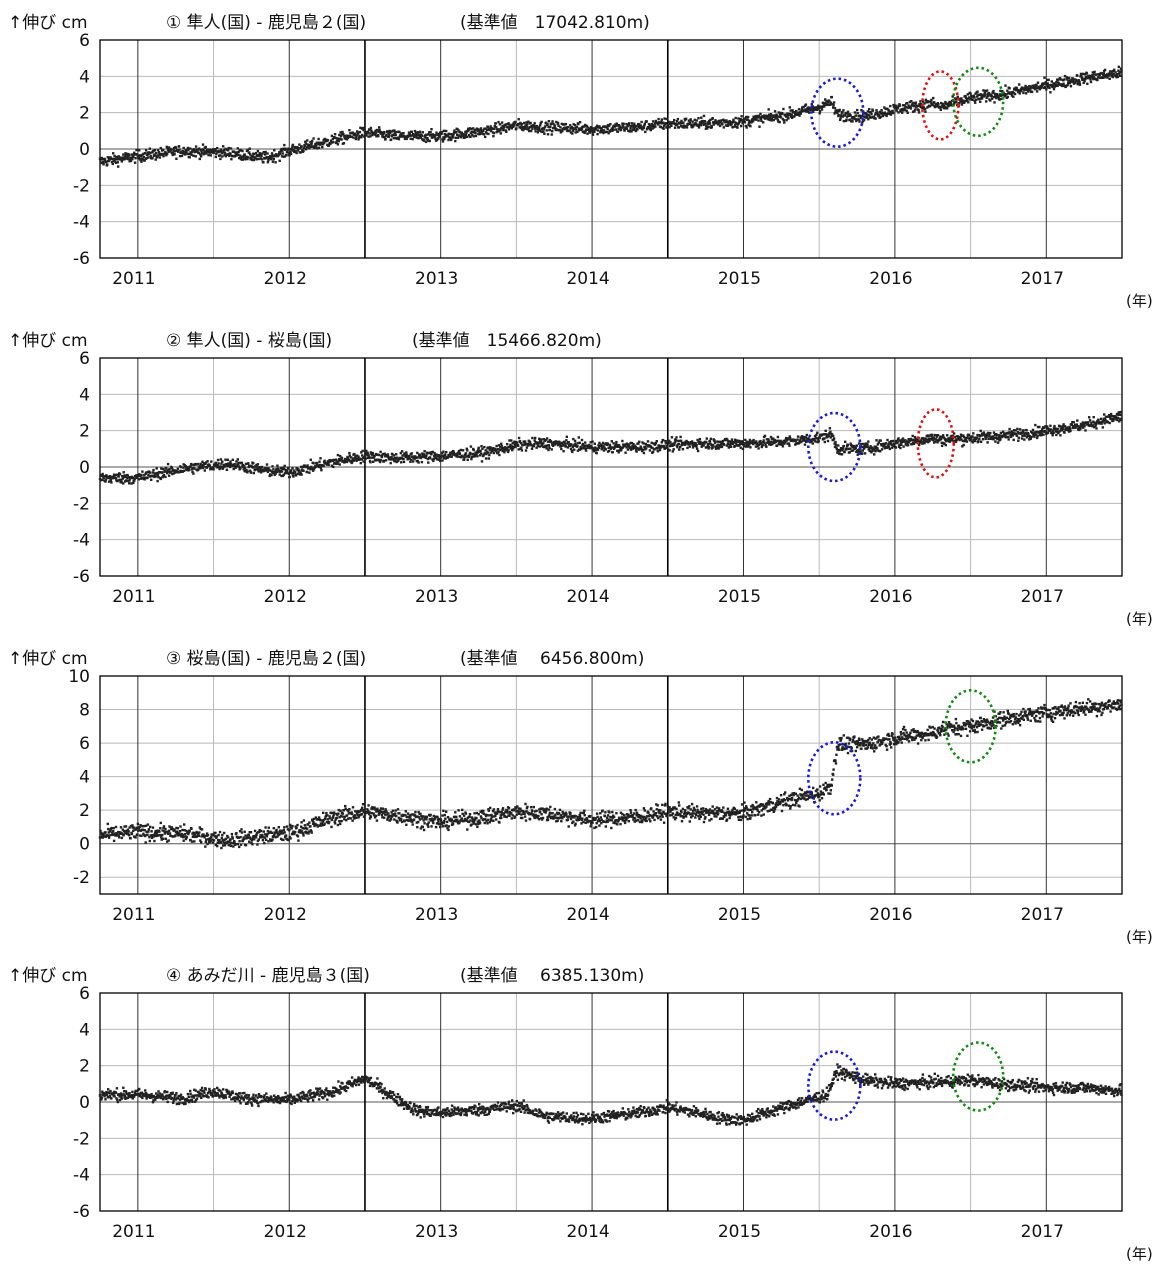  Describe the element at coordinates (84, 41) in the screenshot. I see `y-tick-label: 6` at that location.